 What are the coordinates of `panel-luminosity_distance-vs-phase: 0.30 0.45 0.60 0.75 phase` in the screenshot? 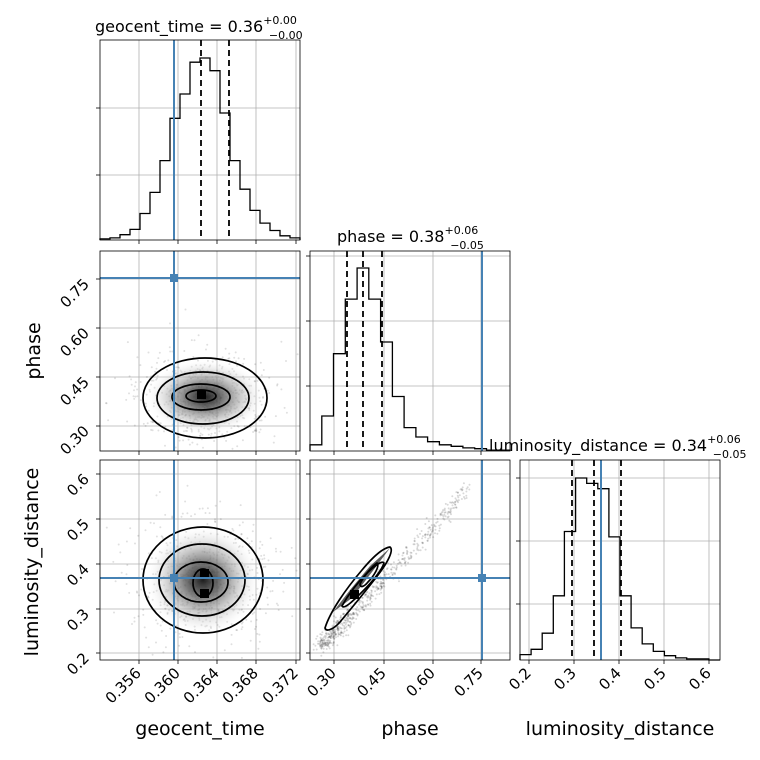 It's located at (407, 599).